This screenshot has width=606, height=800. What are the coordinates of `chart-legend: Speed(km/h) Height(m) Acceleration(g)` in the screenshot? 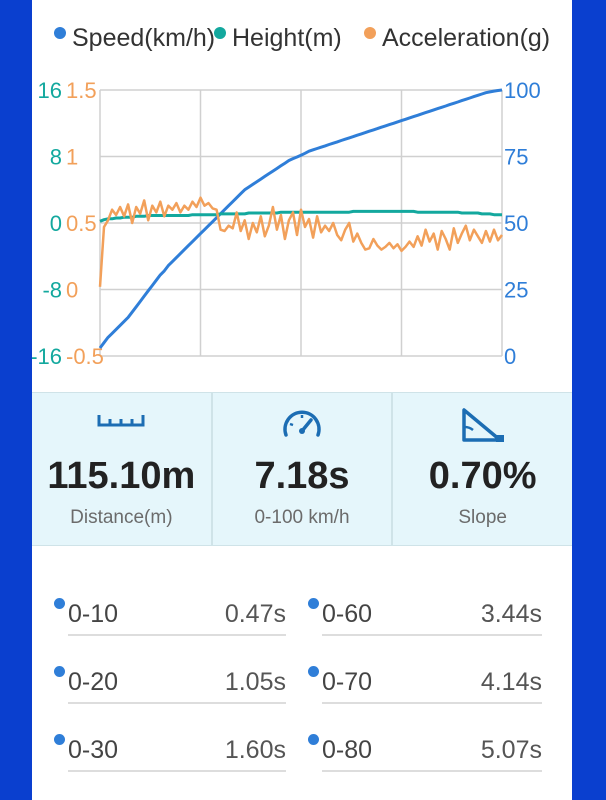 It's located at (302, 38).